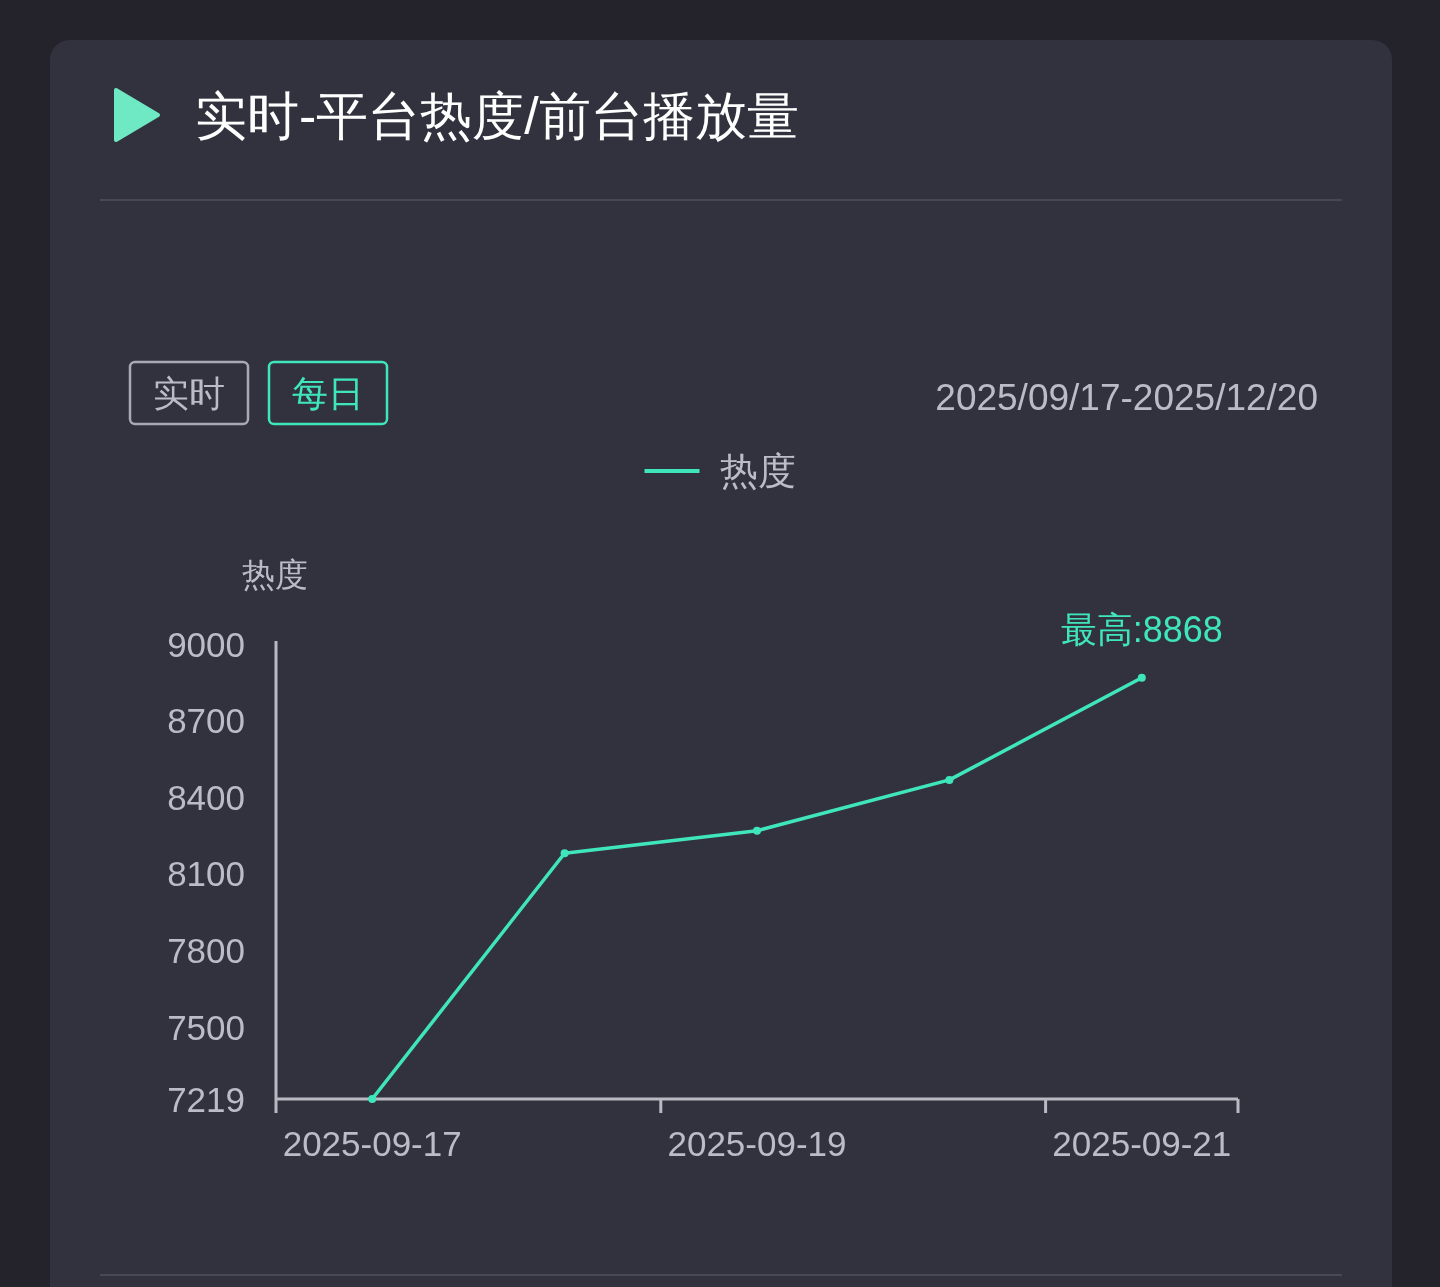 The height and width of the screenshot is (1287, 1440). Describe the element at coordinates (1126, 397) in the screenshot. I see `chart-subtitle: 2025/09/17-2025/12/20` at that location.